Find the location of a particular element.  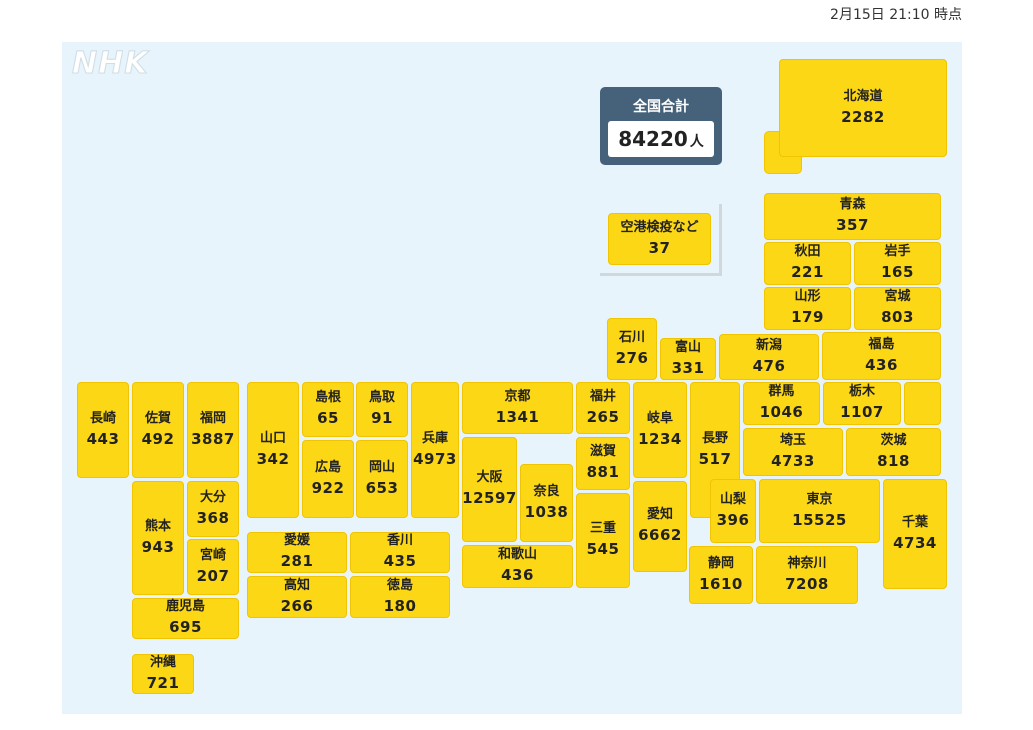

pref-kagawa: 香川 435 is located at coordinates (400, 552).